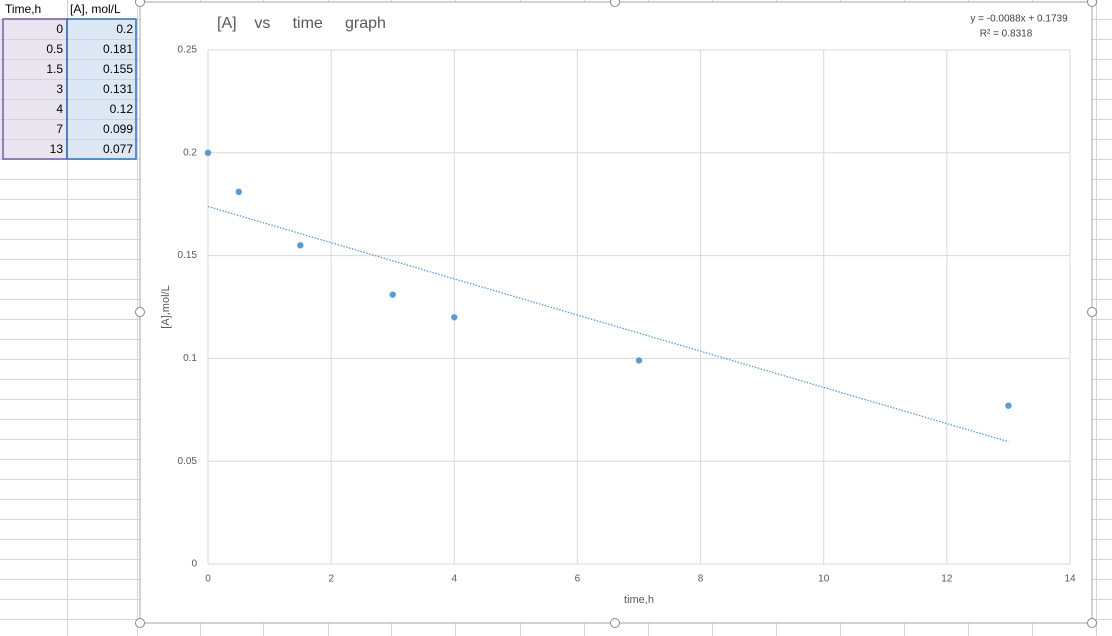 This screenshot has height=636, width=1112. What do you see at coordinates (124, 29) in the screenshot?
I see `cell: 0.2` at bounding box center [124, 29].